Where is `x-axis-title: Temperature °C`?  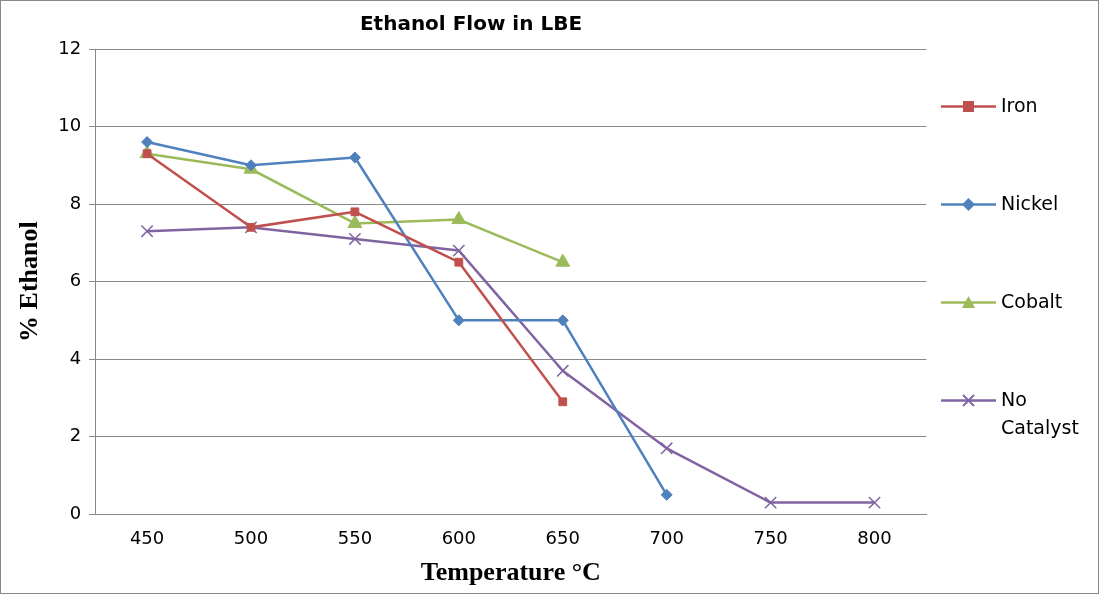
x-axis-title: Temperature °C is located at coordinates (510, 572).